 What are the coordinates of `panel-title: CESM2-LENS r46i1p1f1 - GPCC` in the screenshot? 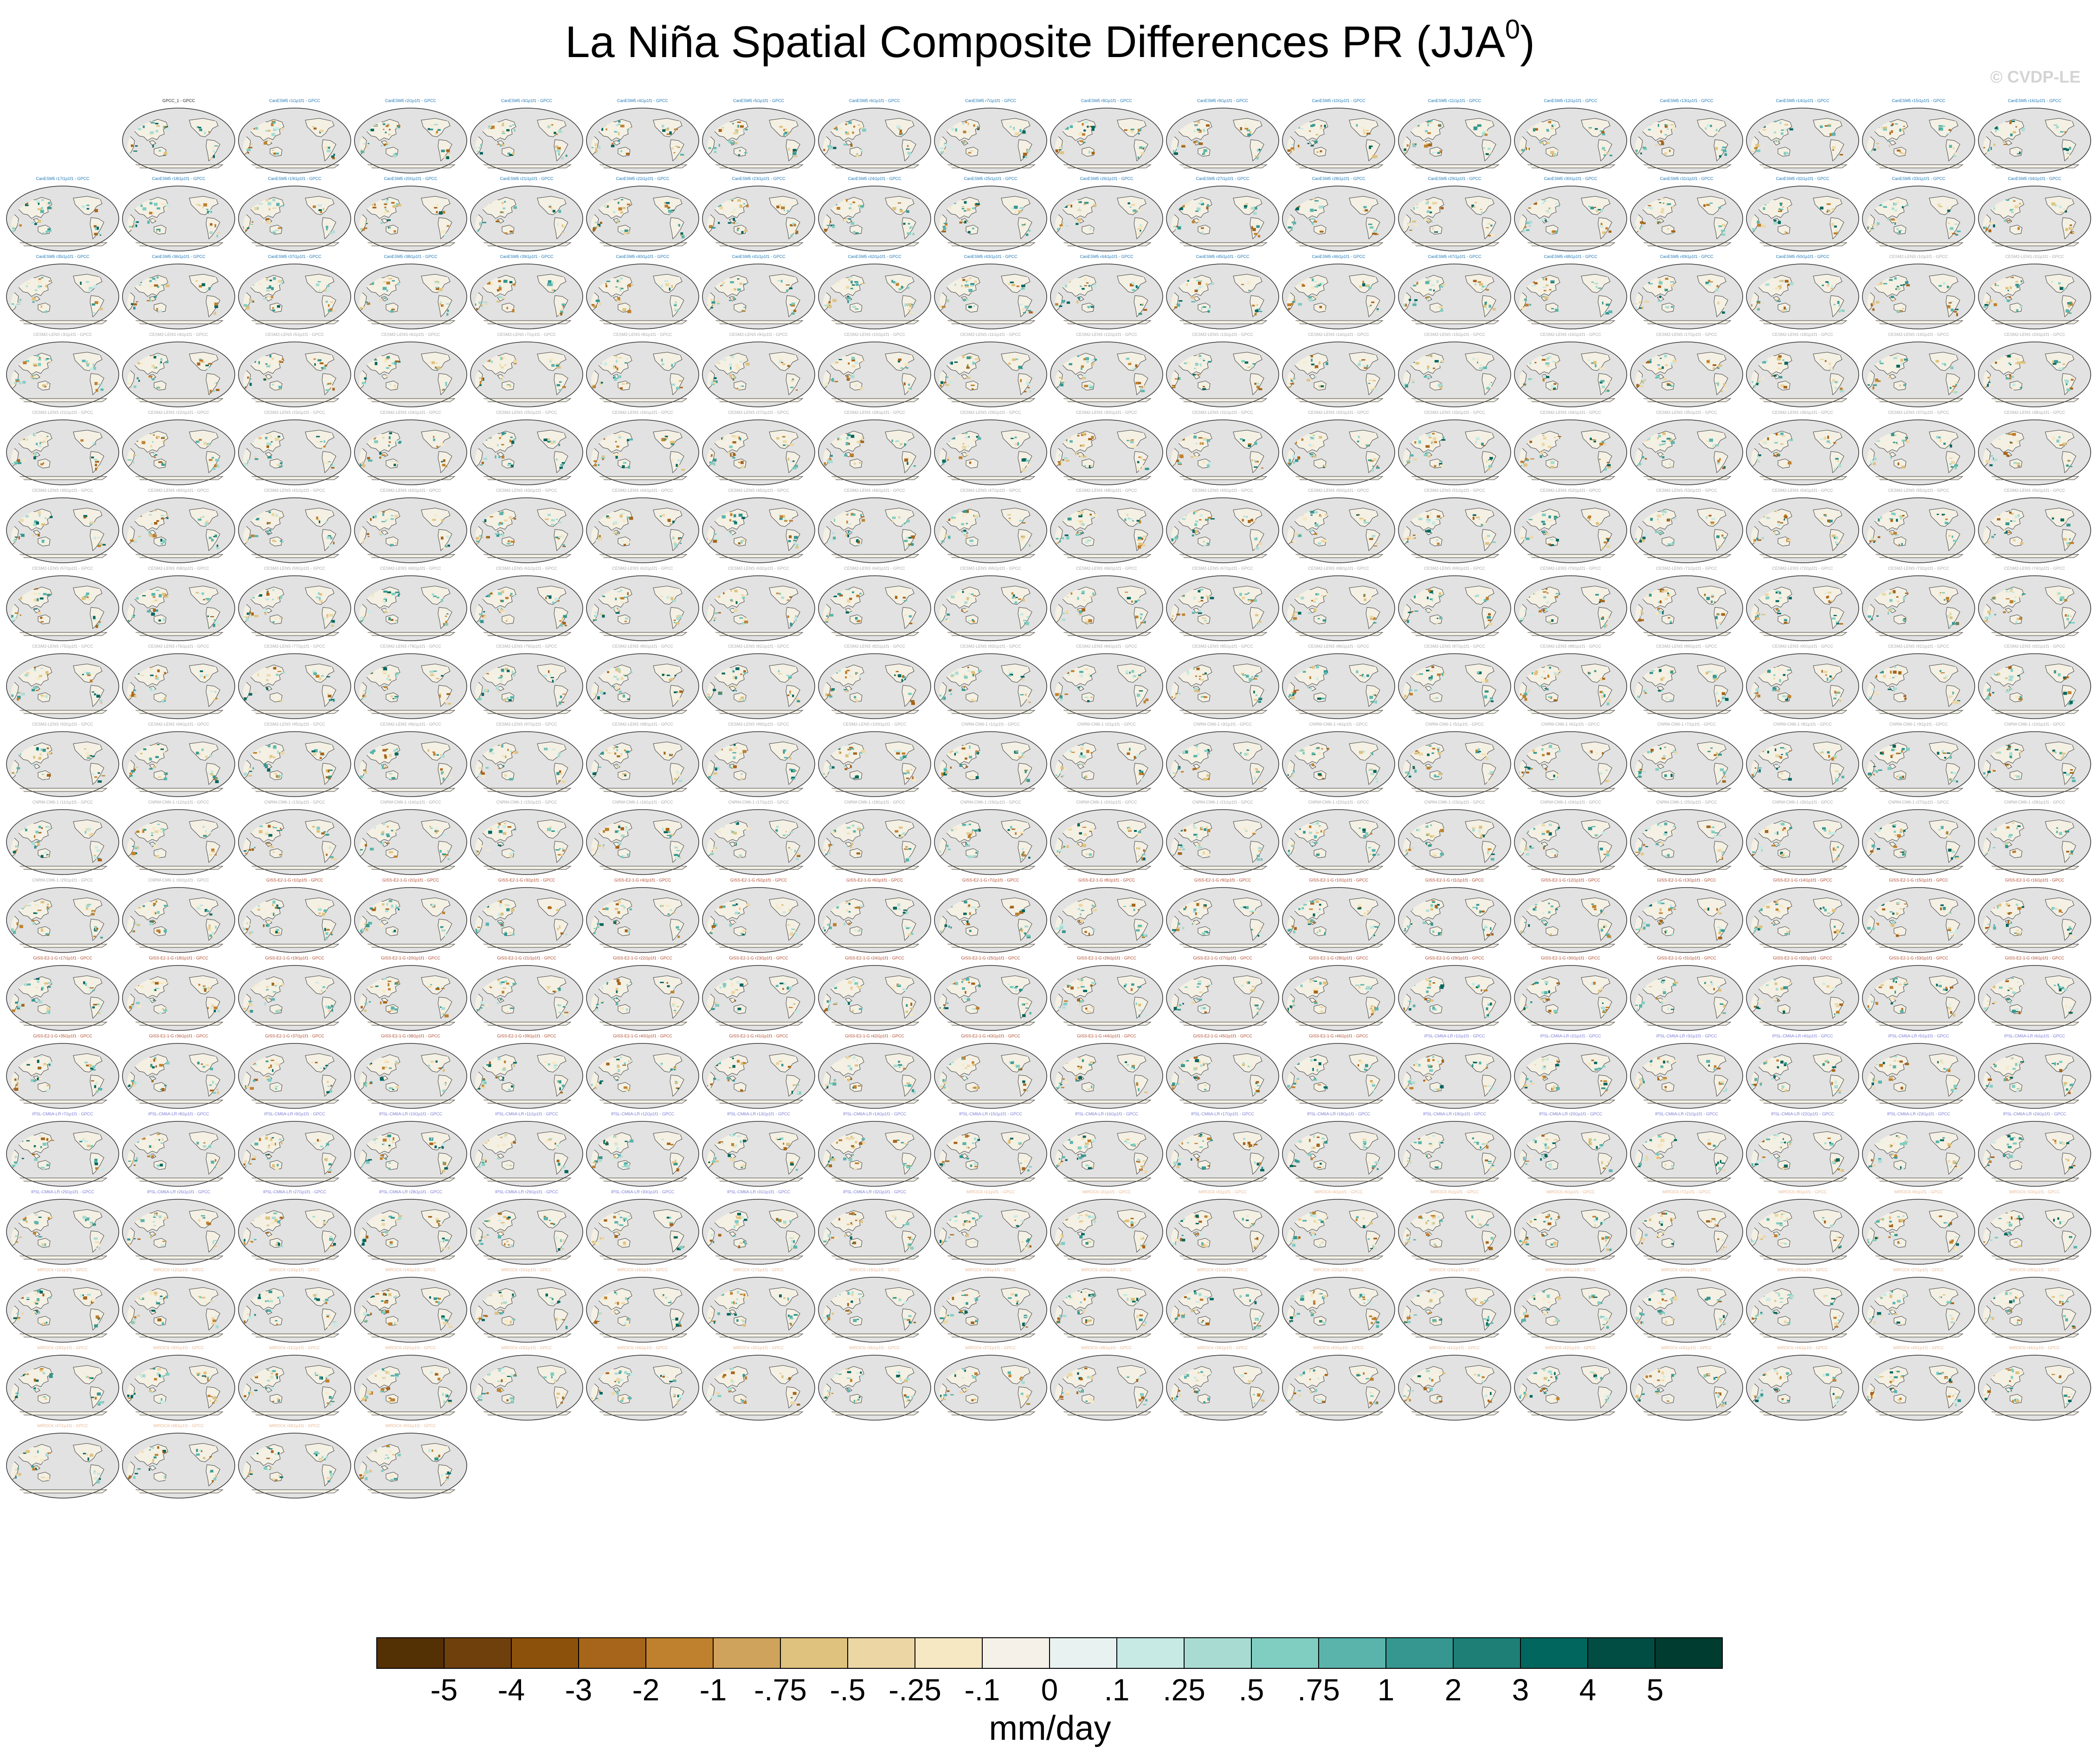 It's located at (875, 490).